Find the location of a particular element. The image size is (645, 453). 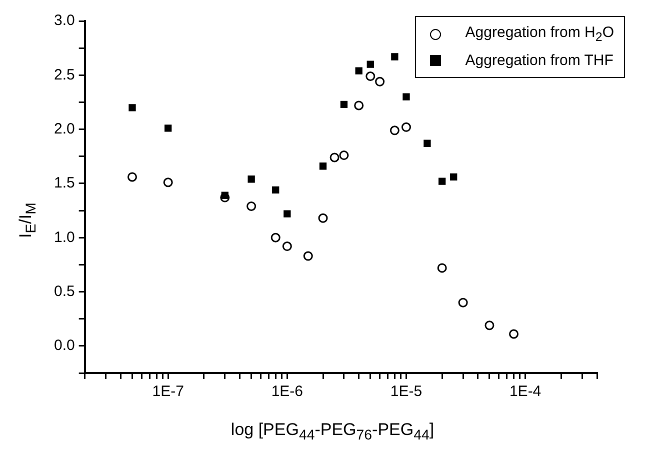

legend-label: Aggregation from H$_{2}$O is located at coordinates (539, 34).